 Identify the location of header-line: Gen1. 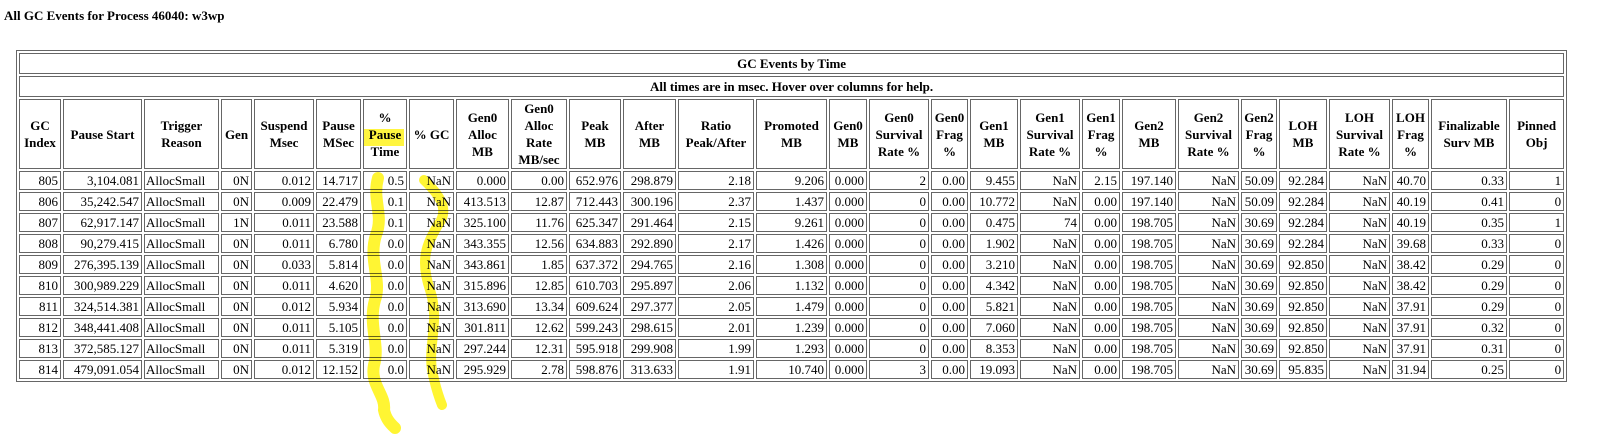
(1101, 117).